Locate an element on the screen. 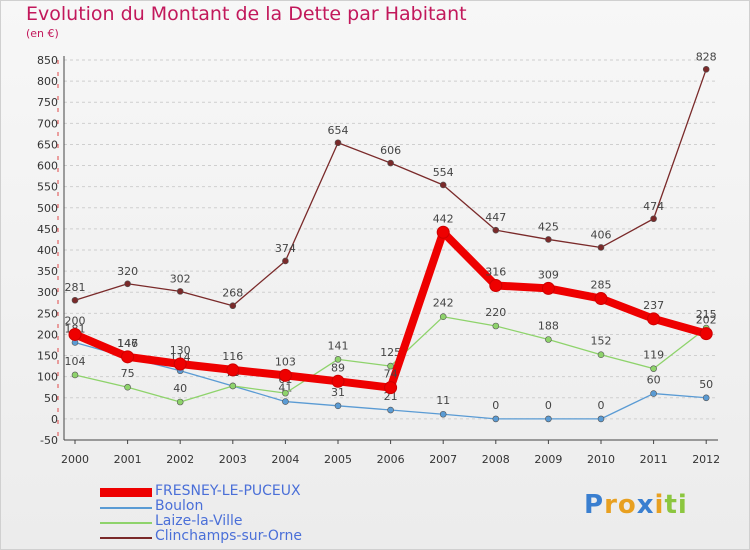  data-label: 606 is located at coordinates (390, 150).